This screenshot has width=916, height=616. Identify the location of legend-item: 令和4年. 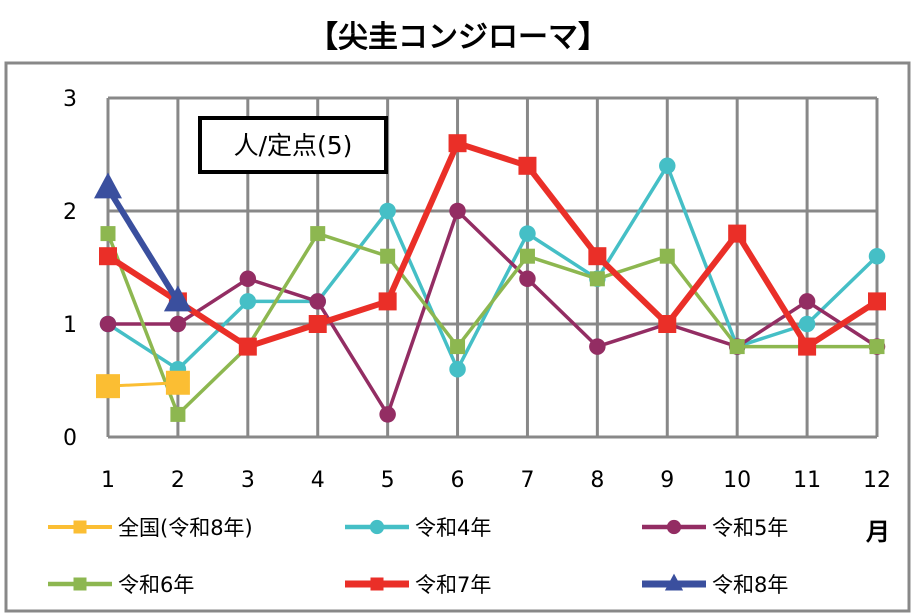
(418, 528).